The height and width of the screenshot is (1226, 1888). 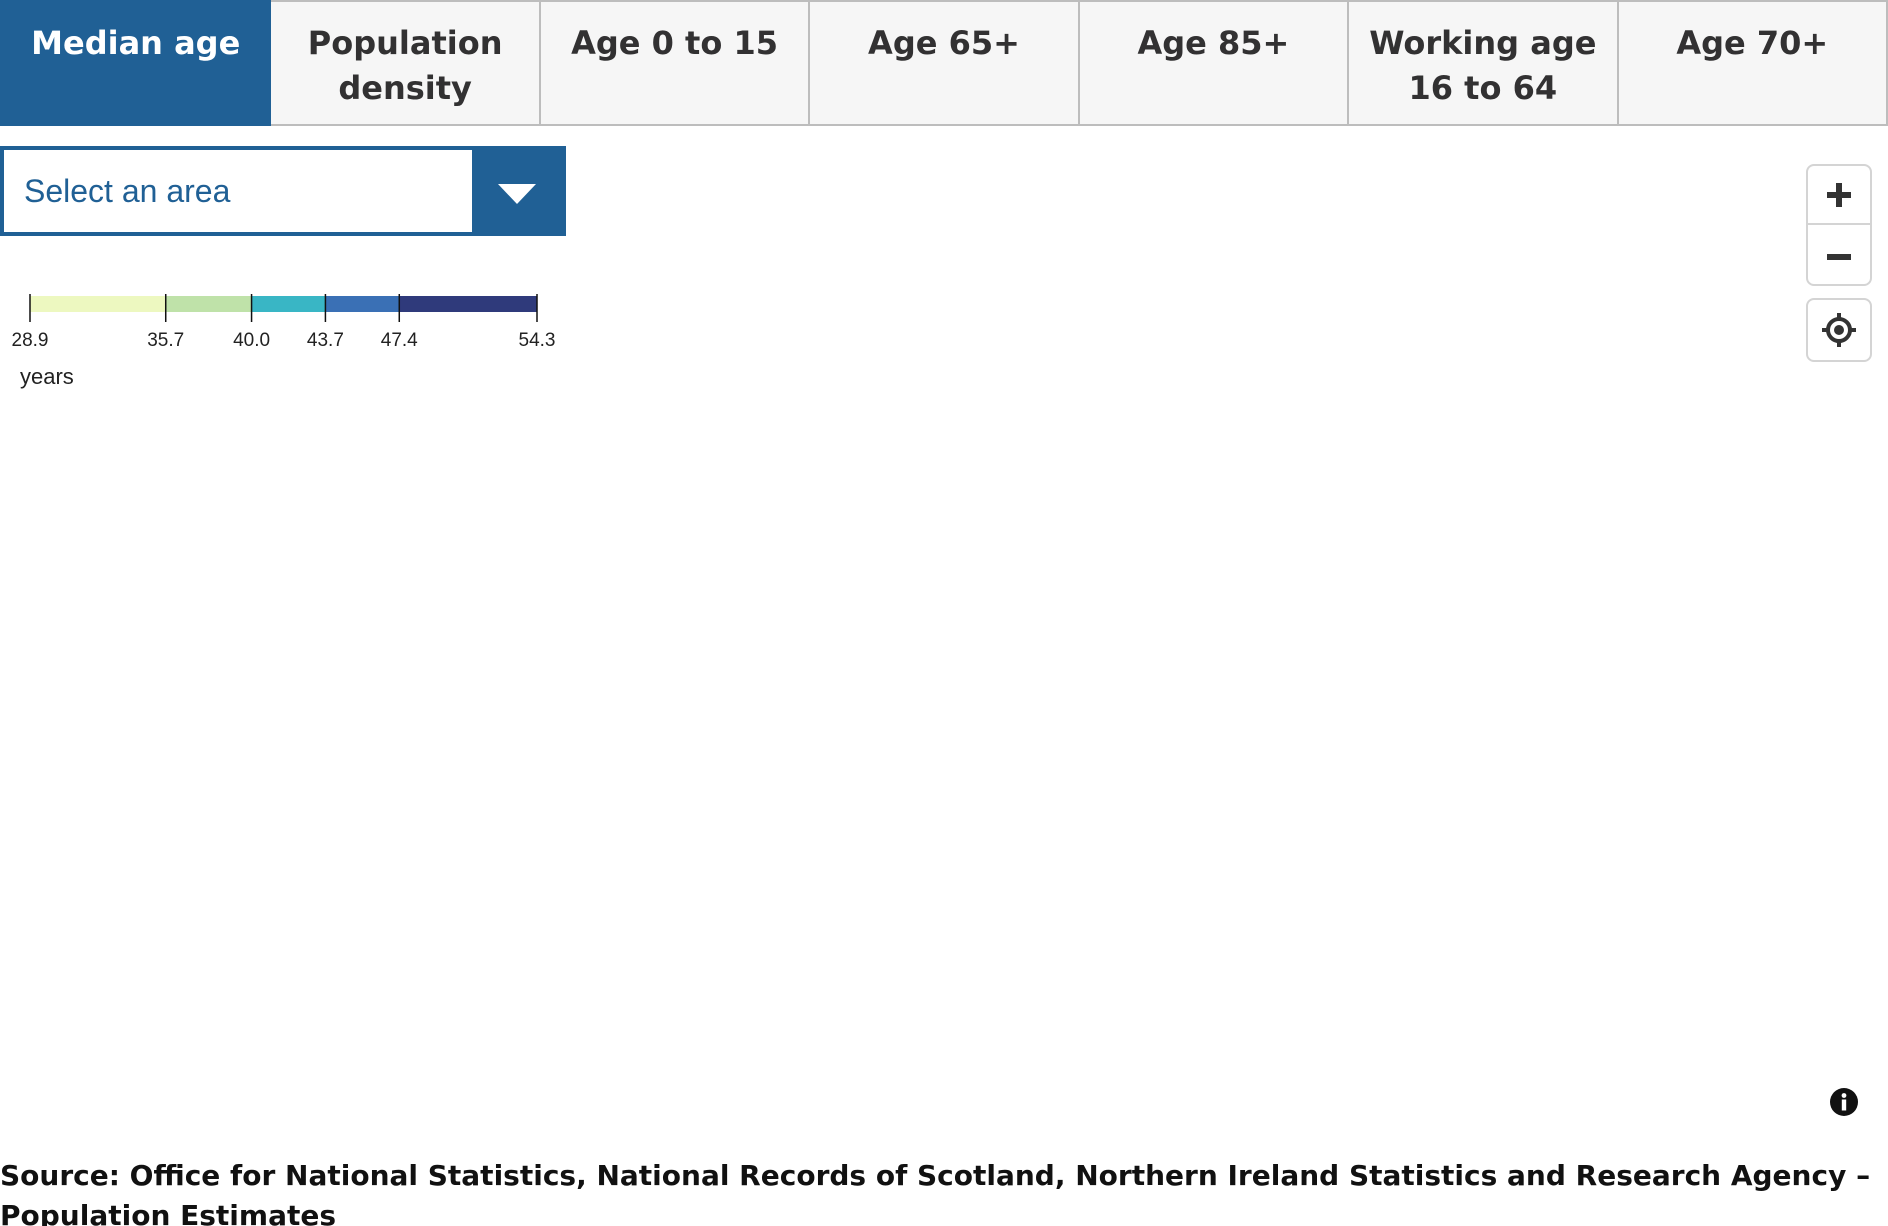 I want to click on area-select-dropdown: Select an area, so click(x=283, y=191).